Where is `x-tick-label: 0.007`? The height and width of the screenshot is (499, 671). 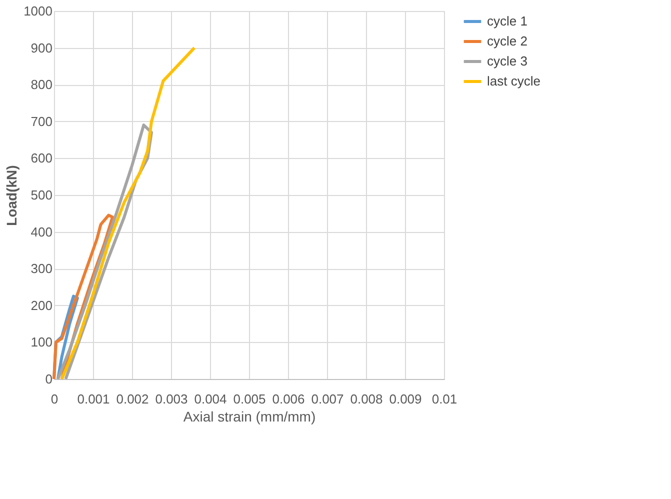 x-tick-label: 0.007 is located at coordinates (327, 399).